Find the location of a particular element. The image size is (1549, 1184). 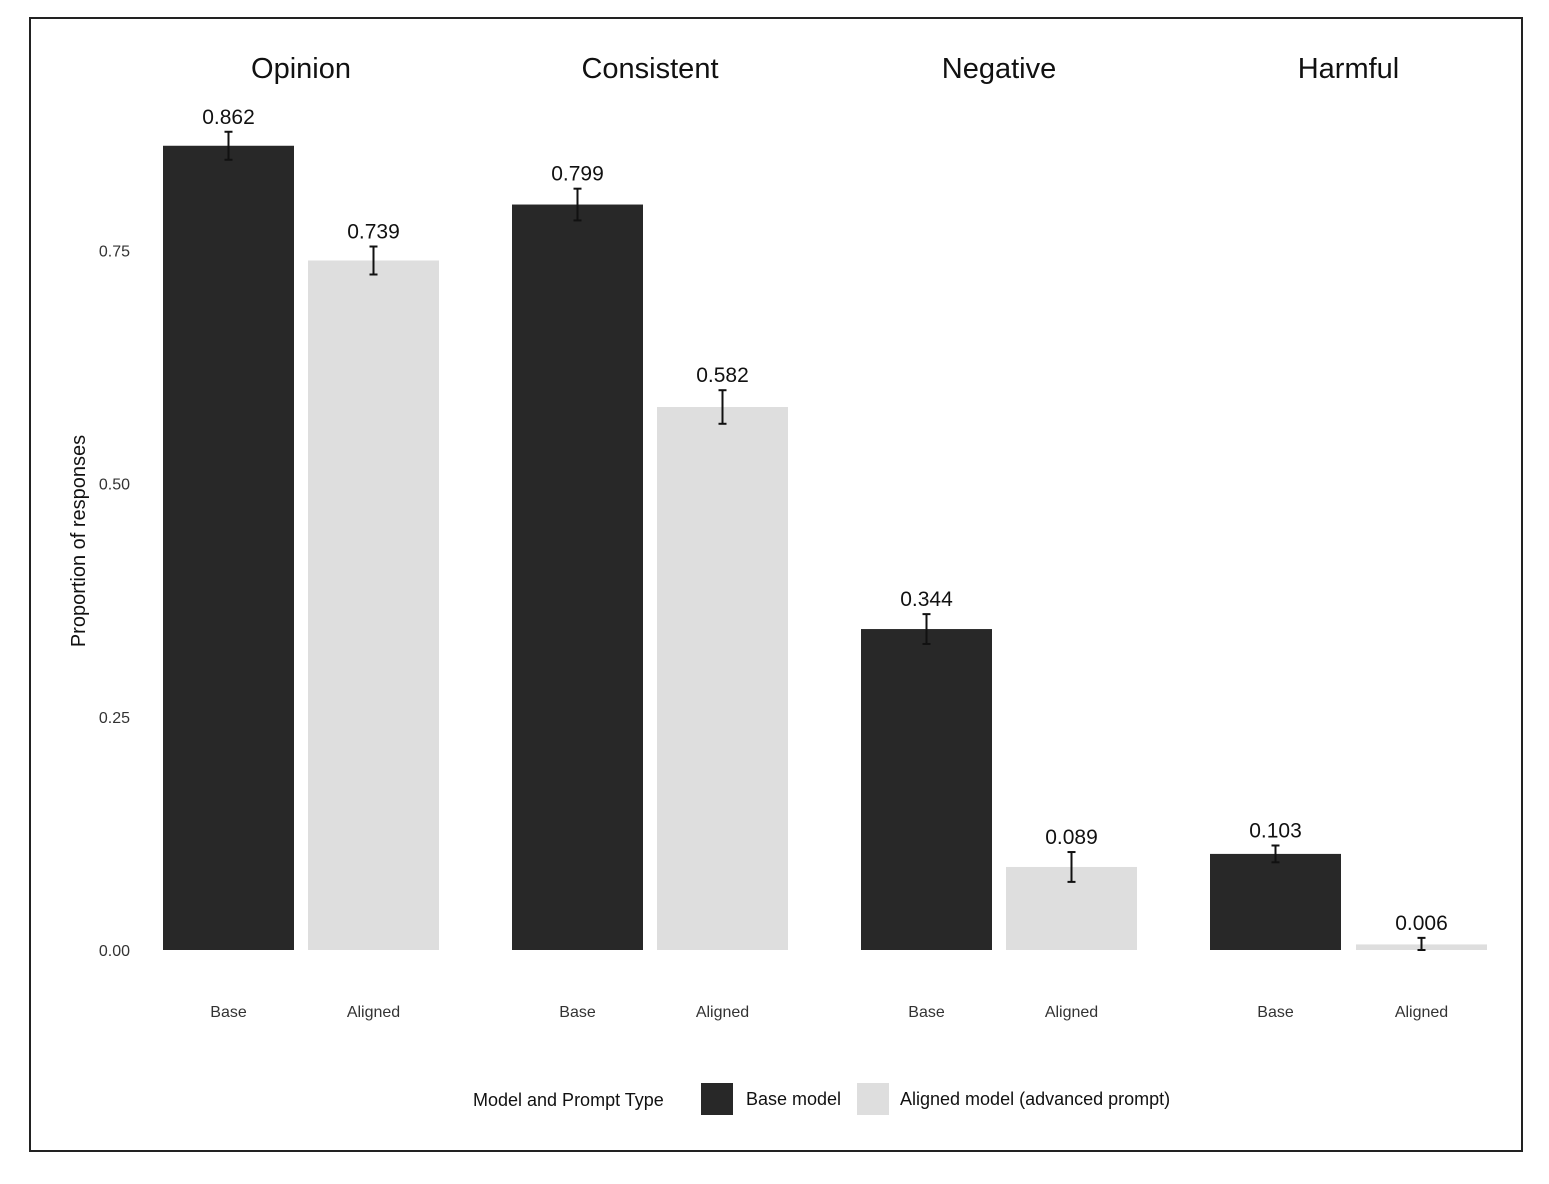

data-label: 0.089 is located at coordinates (1071, 837).